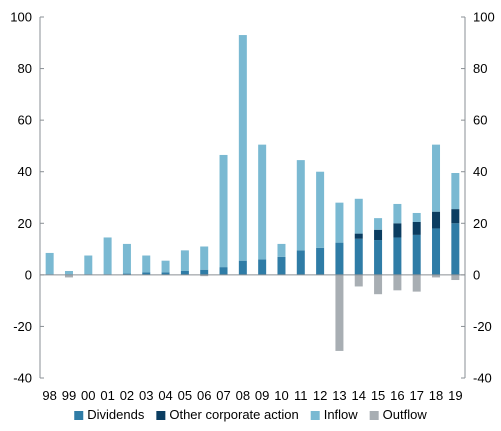 This screenshot has width=501, height=431. I want to click on y-tick-label-right: 0, so click(476, 274).